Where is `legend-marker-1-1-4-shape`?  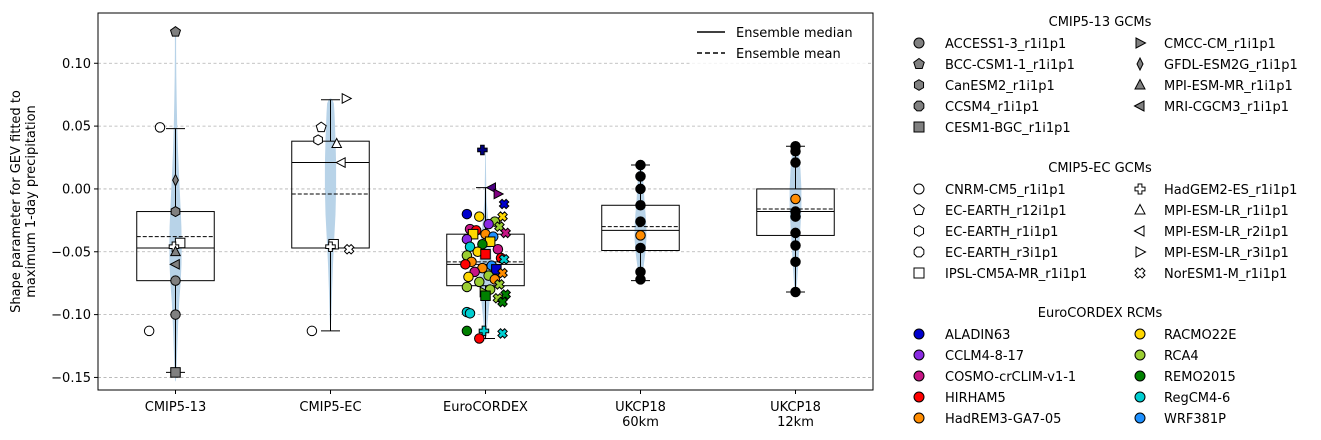 legend-marker-1-1-4-shape is located at coordinates (1140, 273).